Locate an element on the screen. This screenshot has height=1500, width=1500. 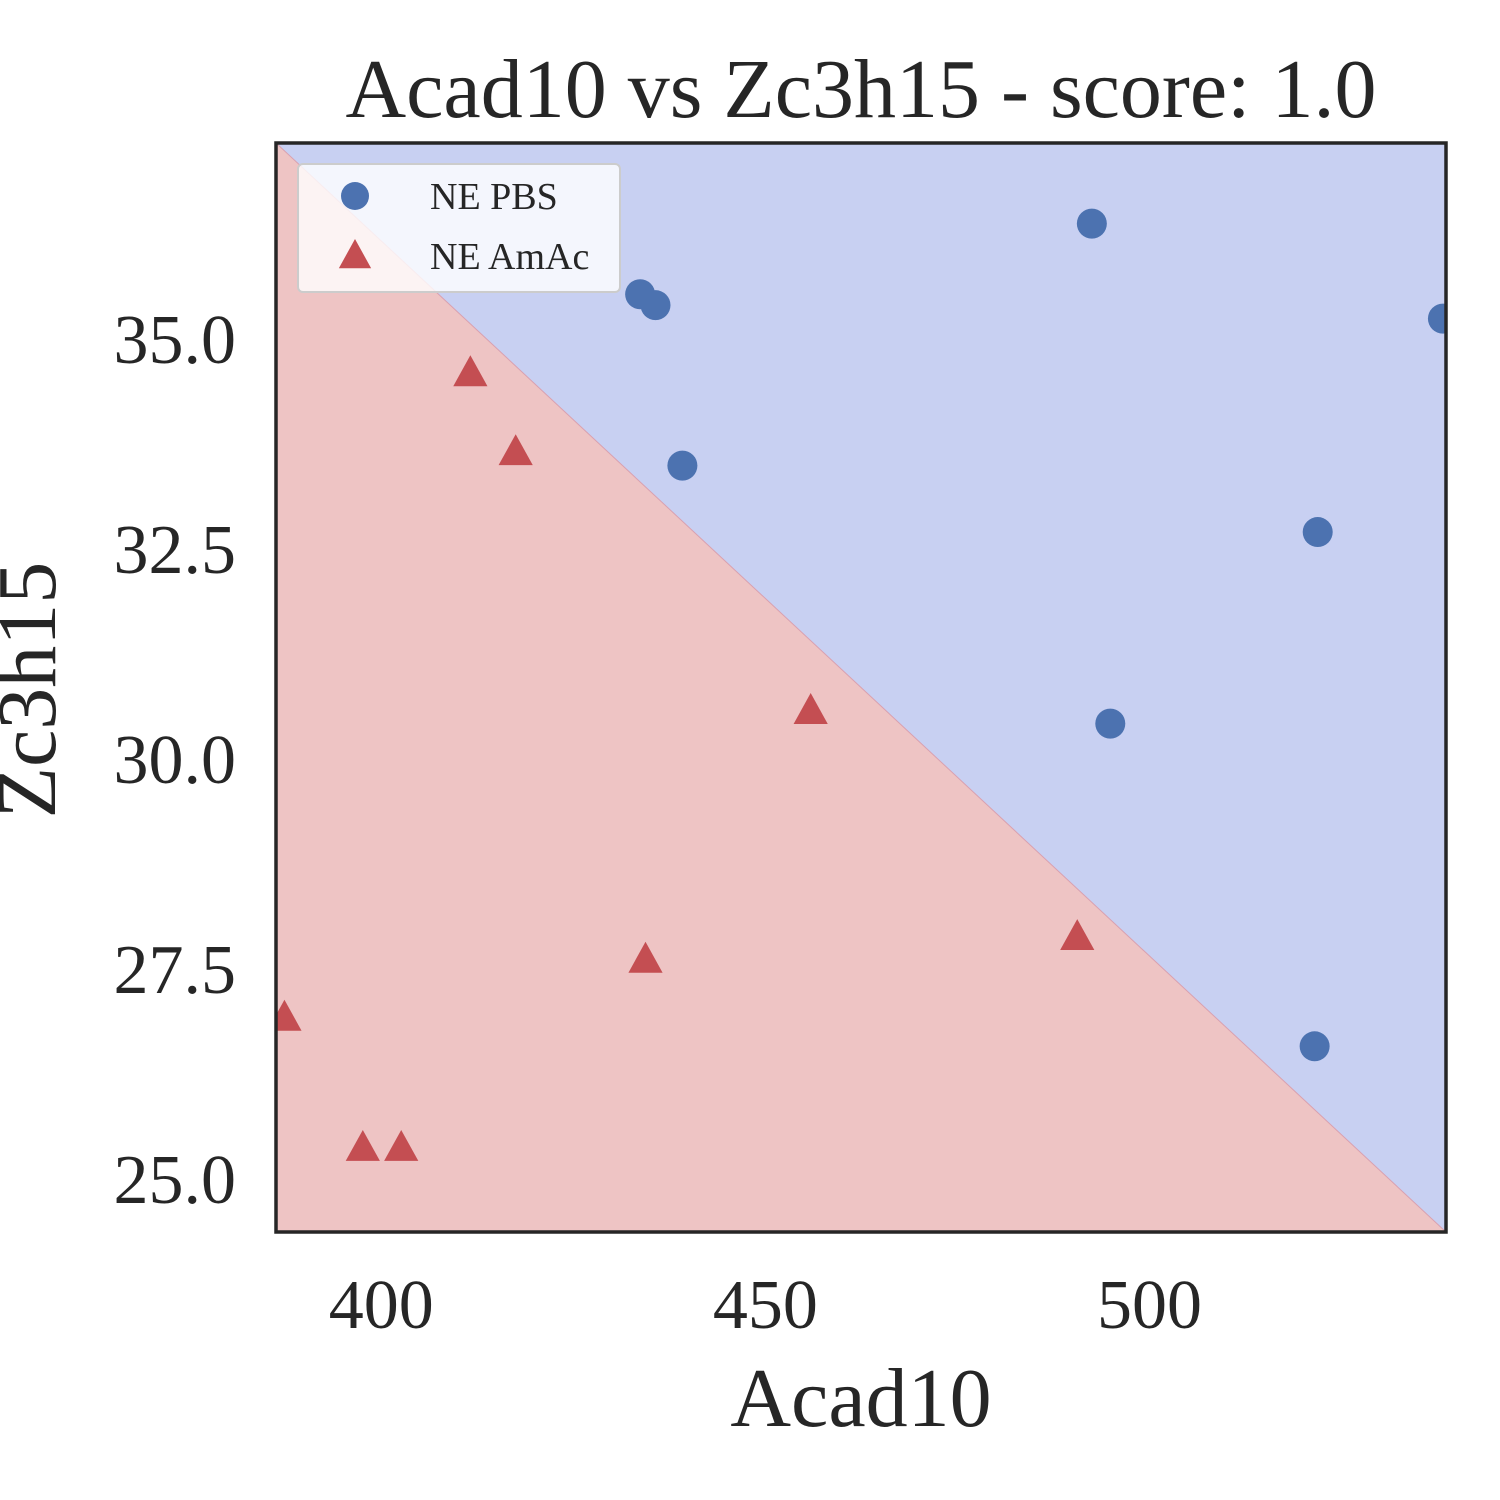
x-axis-label: Acad10 is located at coordinates (860, 1398).